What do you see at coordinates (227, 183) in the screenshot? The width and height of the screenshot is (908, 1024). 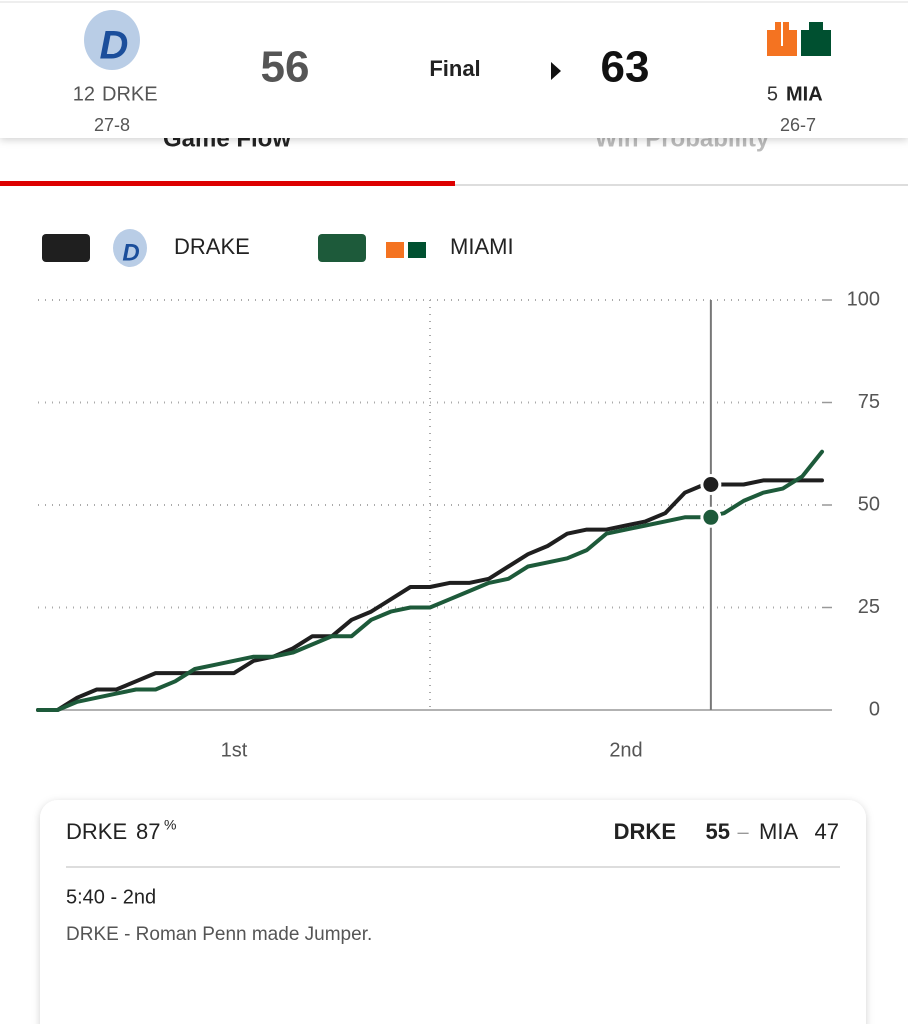 I see `tab-indicator` at bounding box center [227, 183].